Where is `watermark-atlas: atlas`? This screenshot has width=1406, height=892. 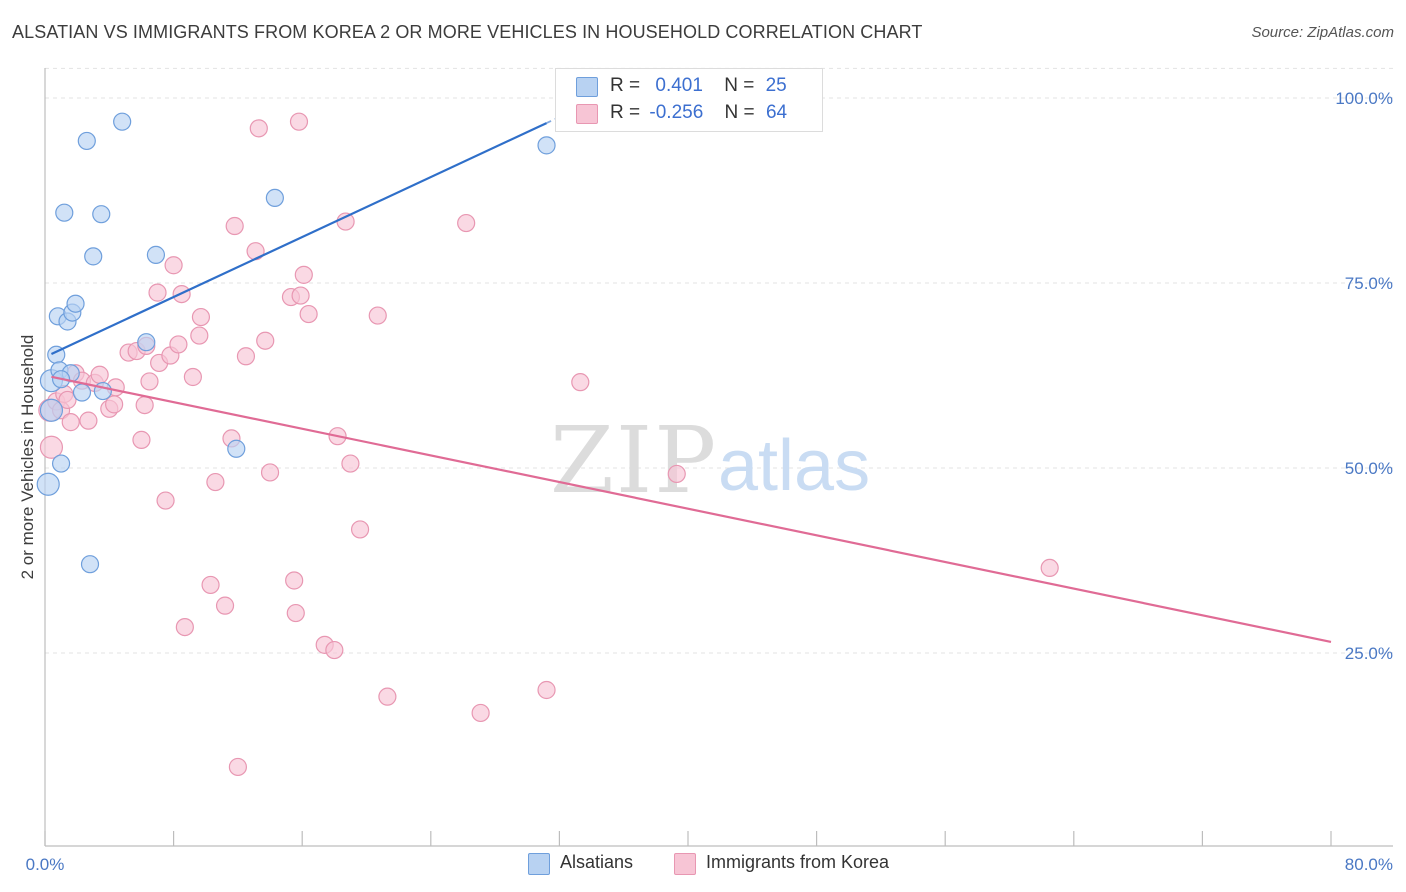
watermark-atlas: atlas is located at coordinates (794, 466).